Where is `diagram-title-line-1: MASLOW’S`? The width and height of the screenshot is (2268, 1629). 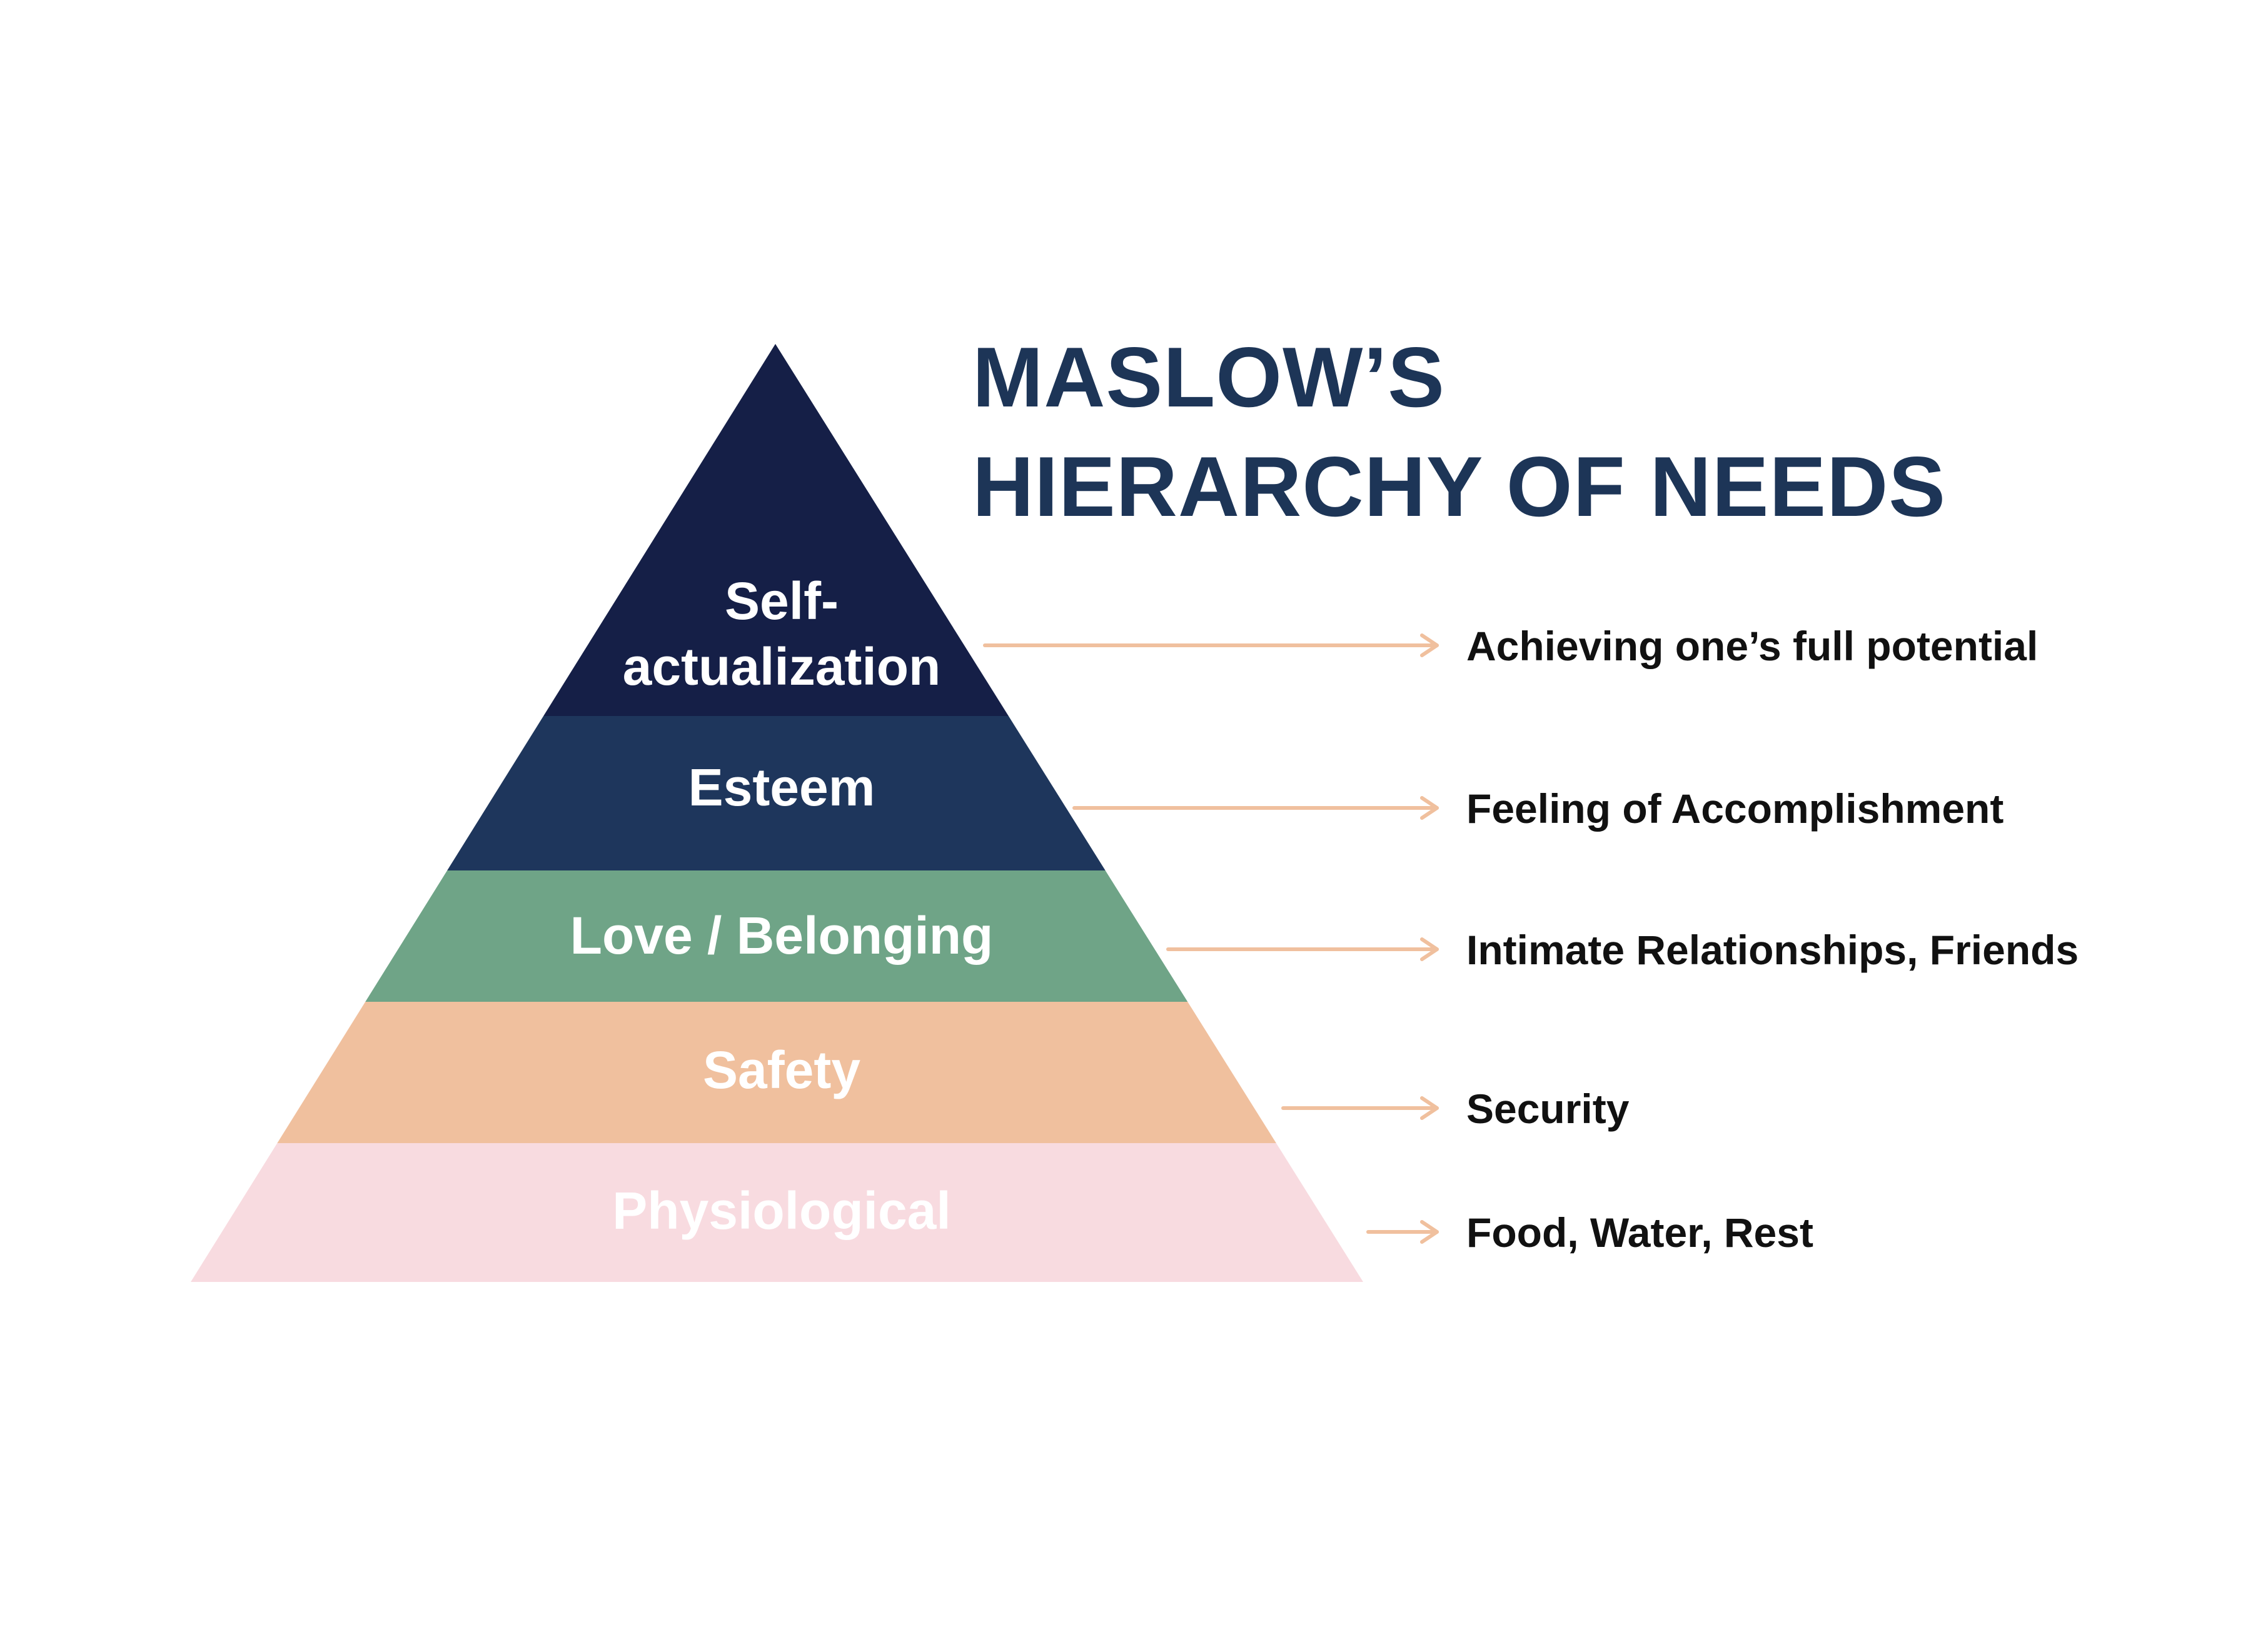
diagram-title-line-1: MASLOW’S is located at coordinates (1209, 377).